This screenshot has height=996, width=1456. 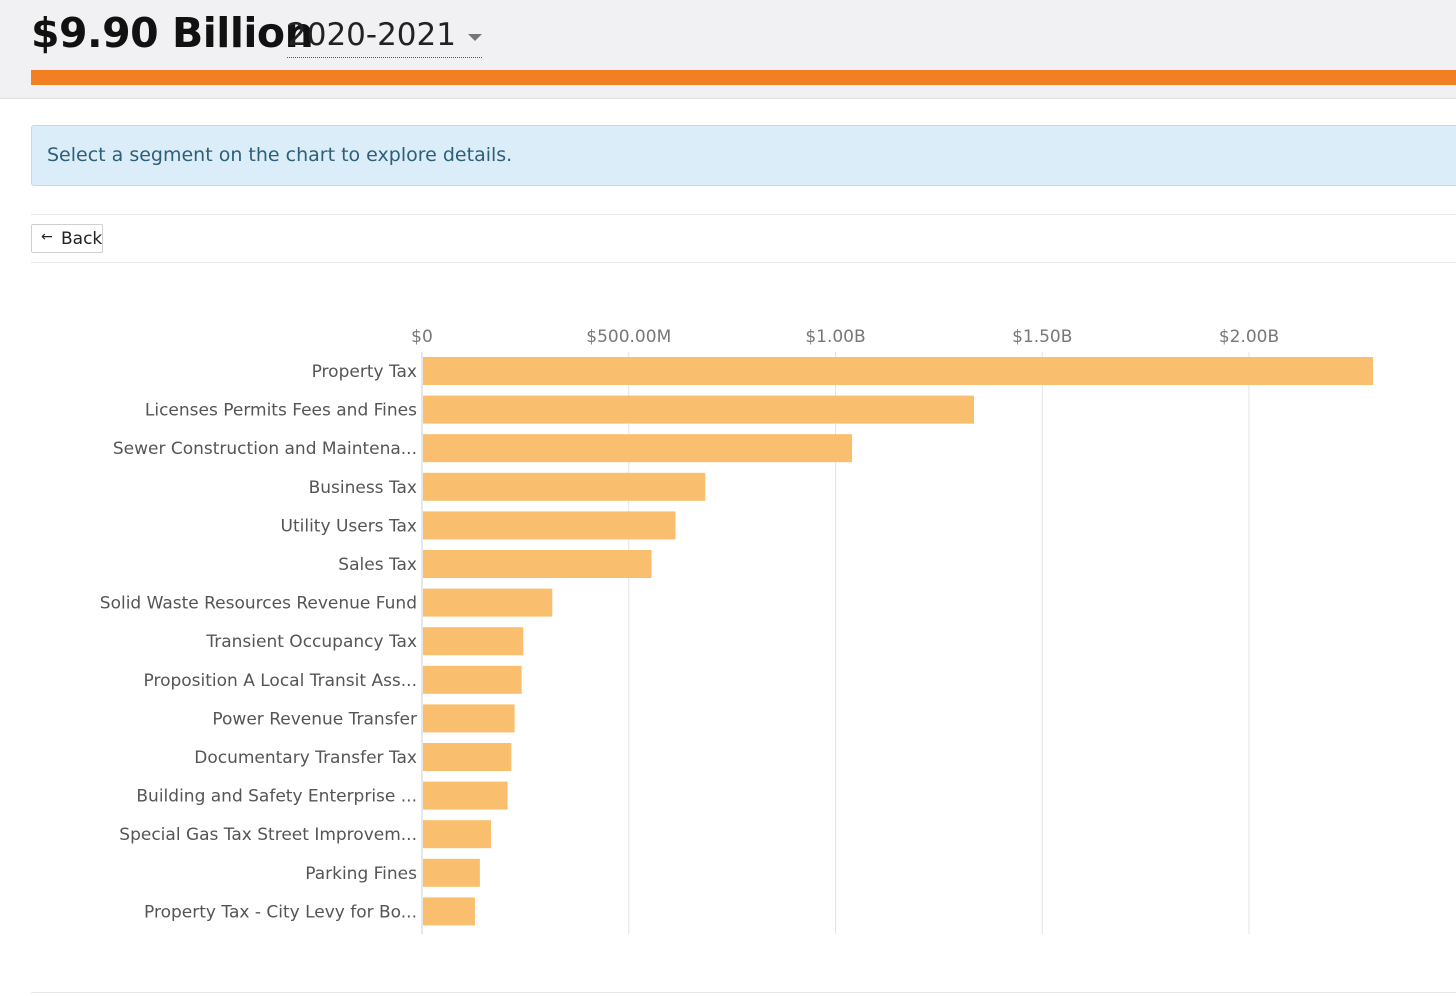 I want to click on category-label: Transient Occupancy Tax, so click(x=311, y=642).